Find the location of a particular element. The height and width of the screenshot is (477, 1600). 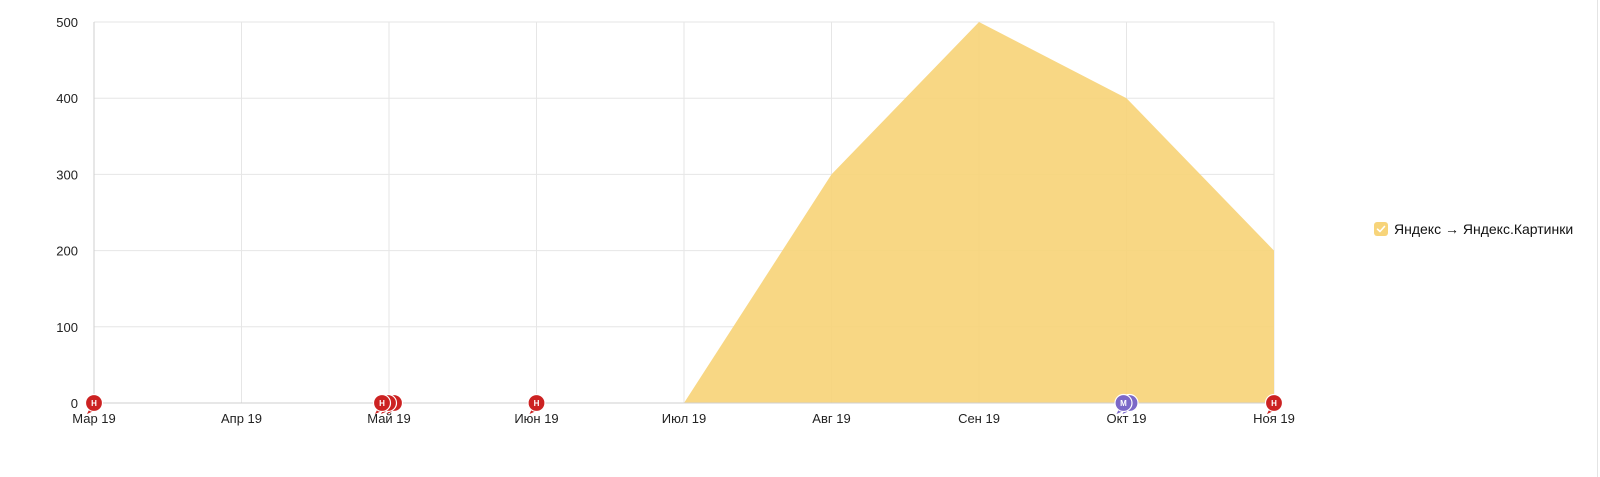

x-tick-label: Июл 19 is located at coordinates (684, 418).